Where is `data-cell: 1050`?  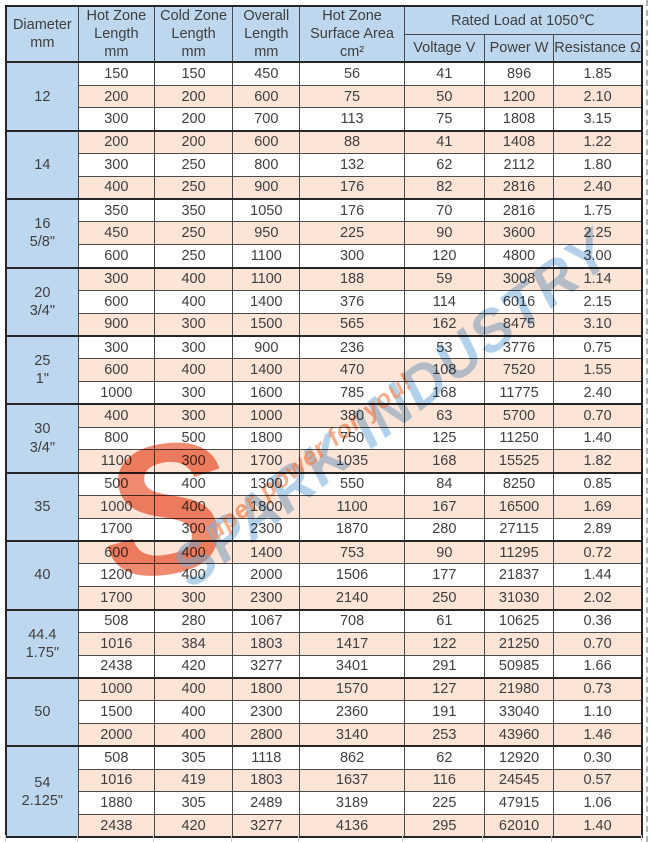
data-cell: 1050 is located at coordinates (266, 210).